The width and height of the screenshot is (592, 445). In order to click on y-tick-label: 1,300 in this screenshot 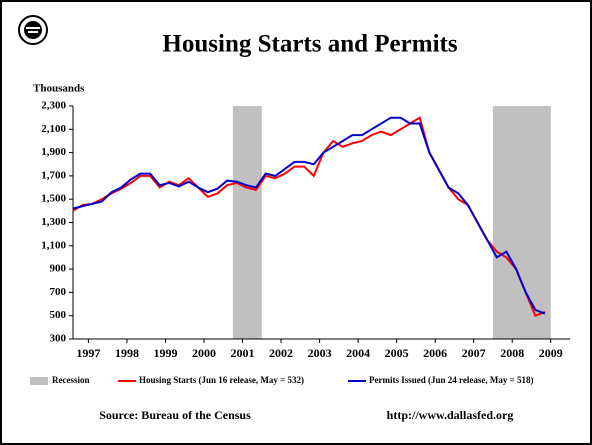, I will do `click(53, 222)`.